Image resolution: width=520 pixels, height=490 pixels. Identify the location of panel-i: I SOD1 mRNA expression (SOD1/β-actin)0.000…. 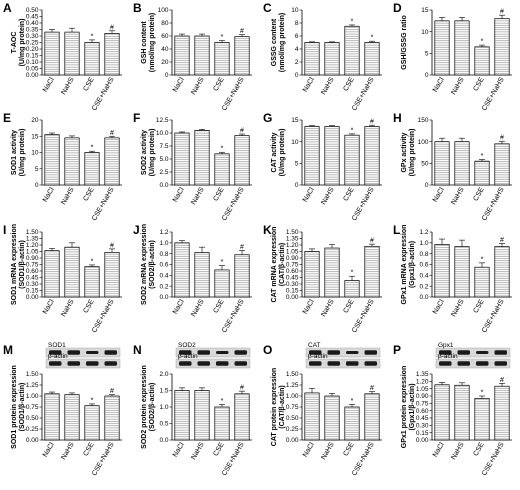
(62, 278).